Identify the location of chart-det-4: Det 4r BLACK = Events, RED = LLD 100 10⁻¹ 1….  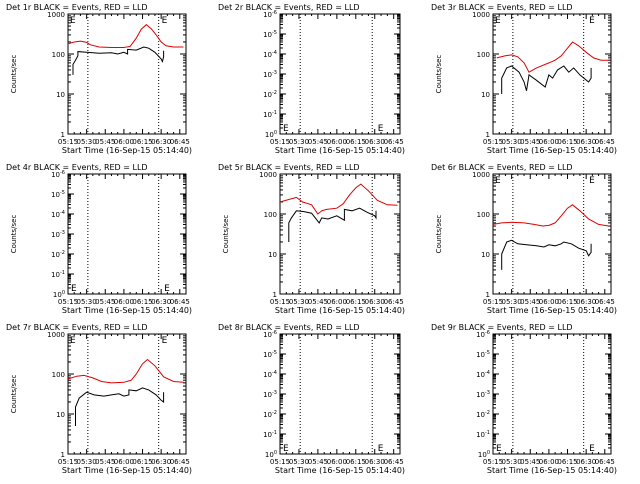
(99, 239).